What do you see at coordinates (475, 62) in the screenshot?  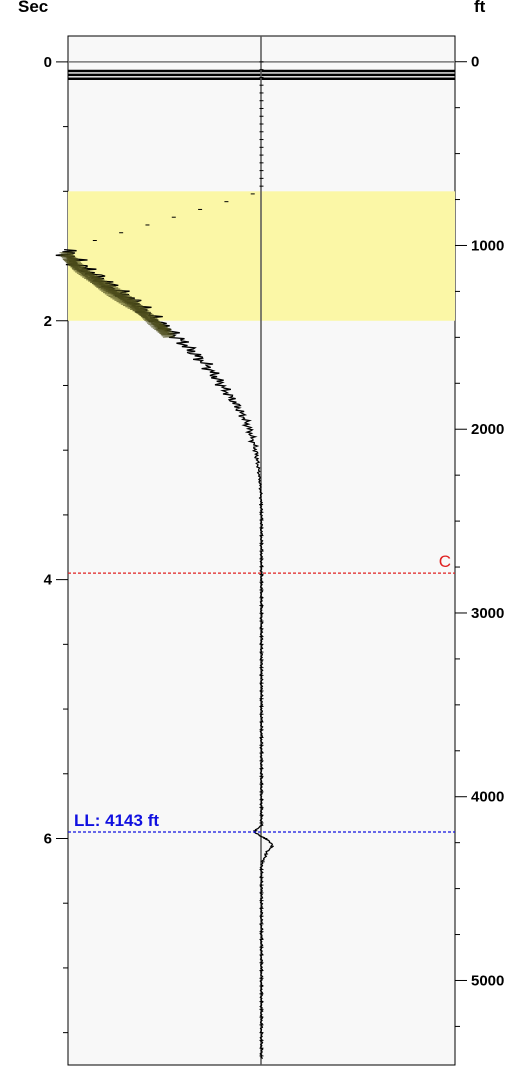 I see `right-axis-tick-label: 0` at bounding box center [475, 62].